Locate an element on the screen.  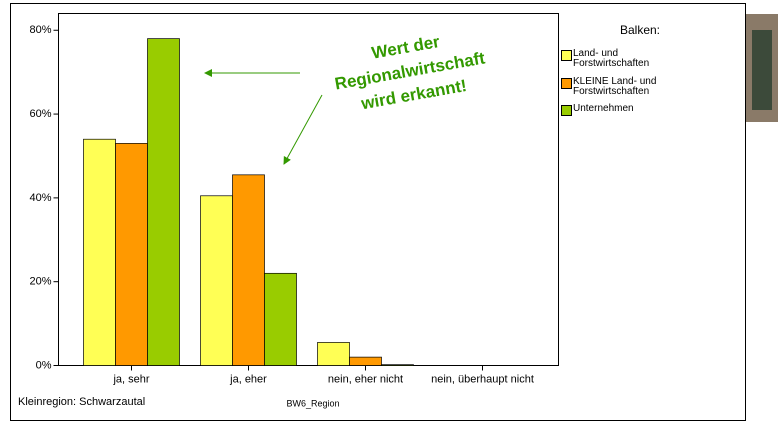
legend-label: KLEINE Land- und Forstwirtschaften is located at coordinates (615, 86).